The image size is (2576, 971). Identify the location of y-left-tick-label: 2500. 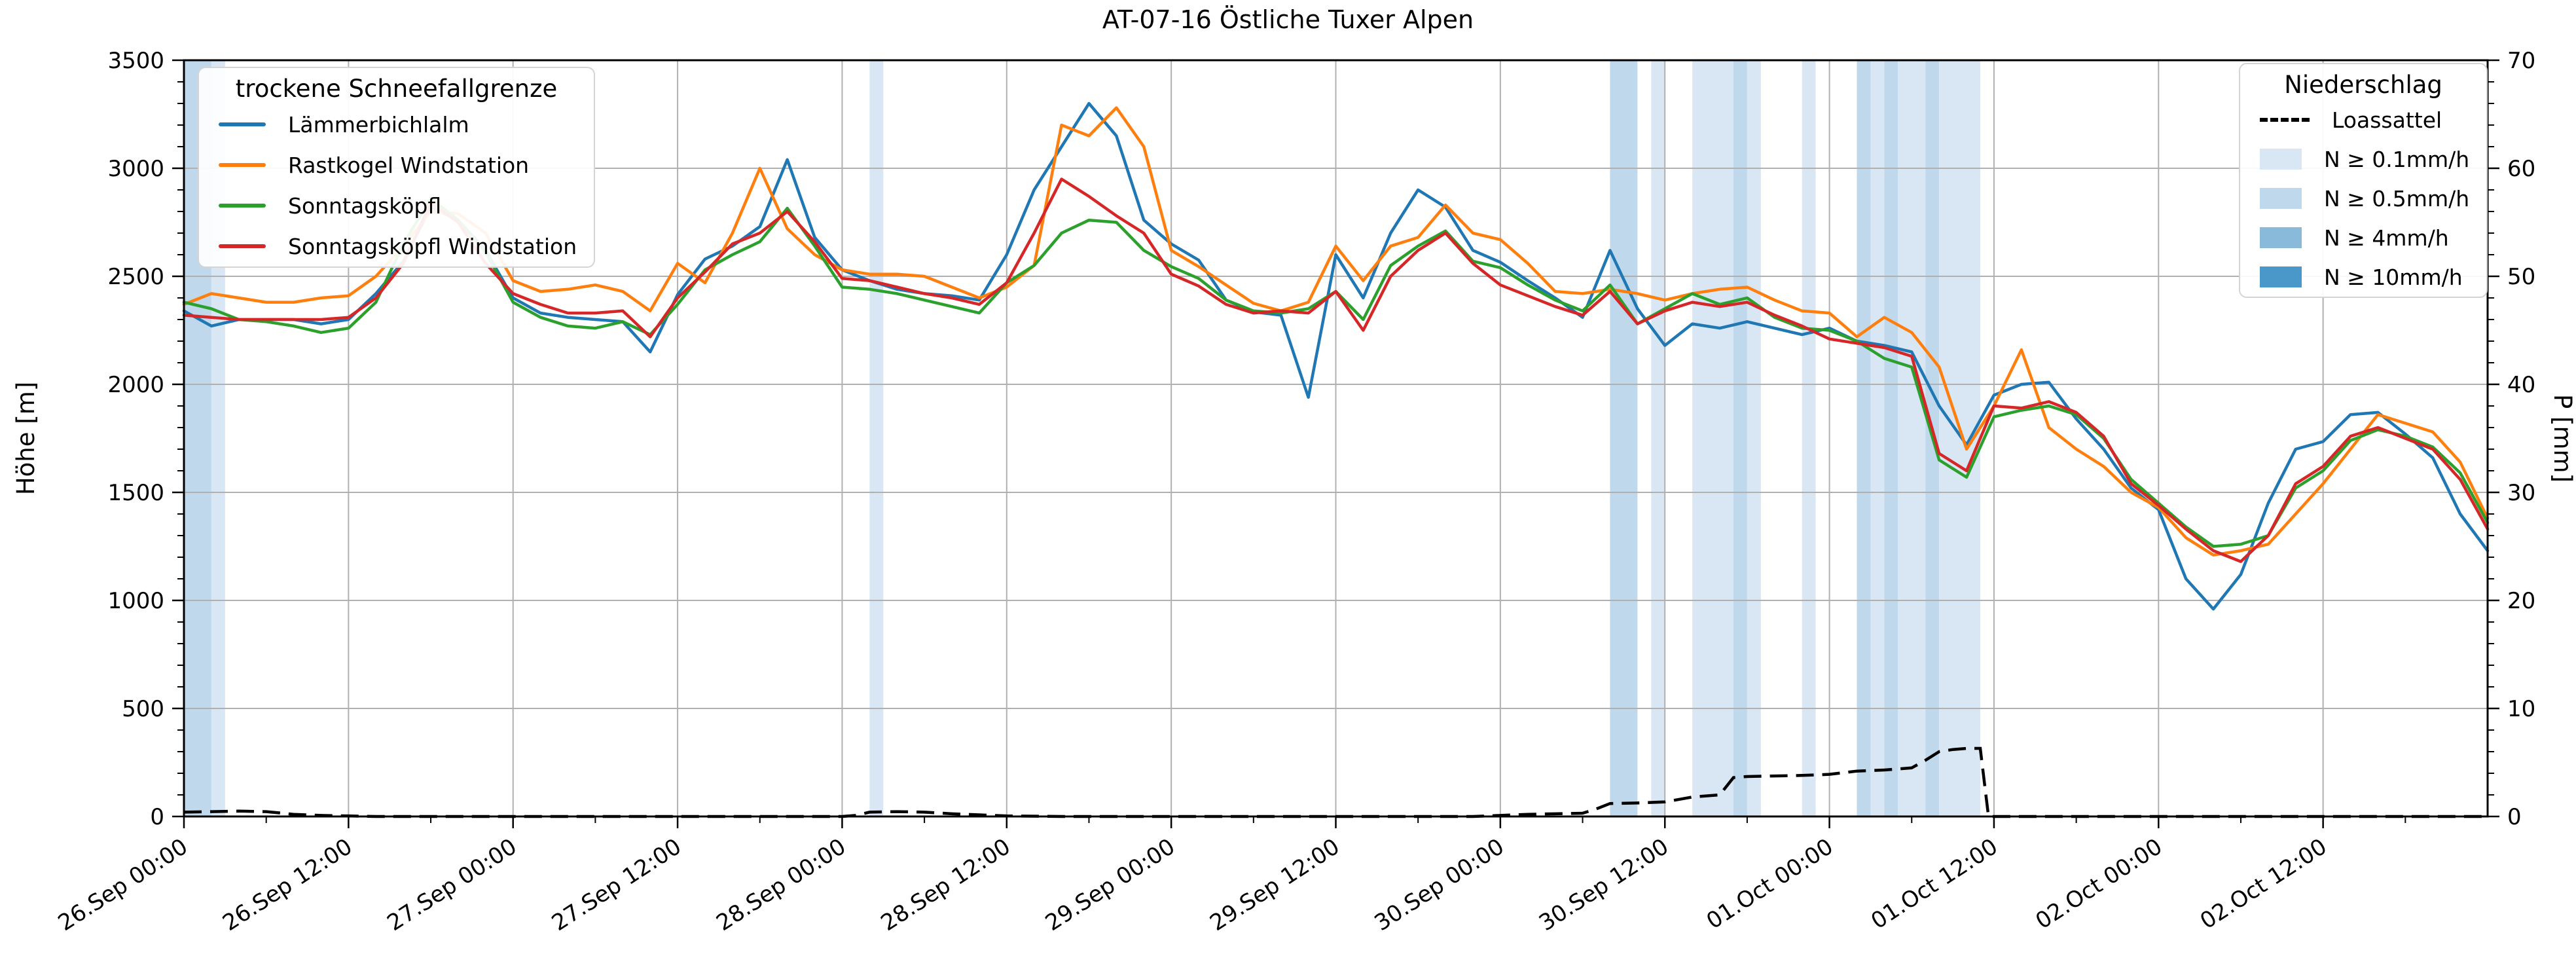
(135, 277).